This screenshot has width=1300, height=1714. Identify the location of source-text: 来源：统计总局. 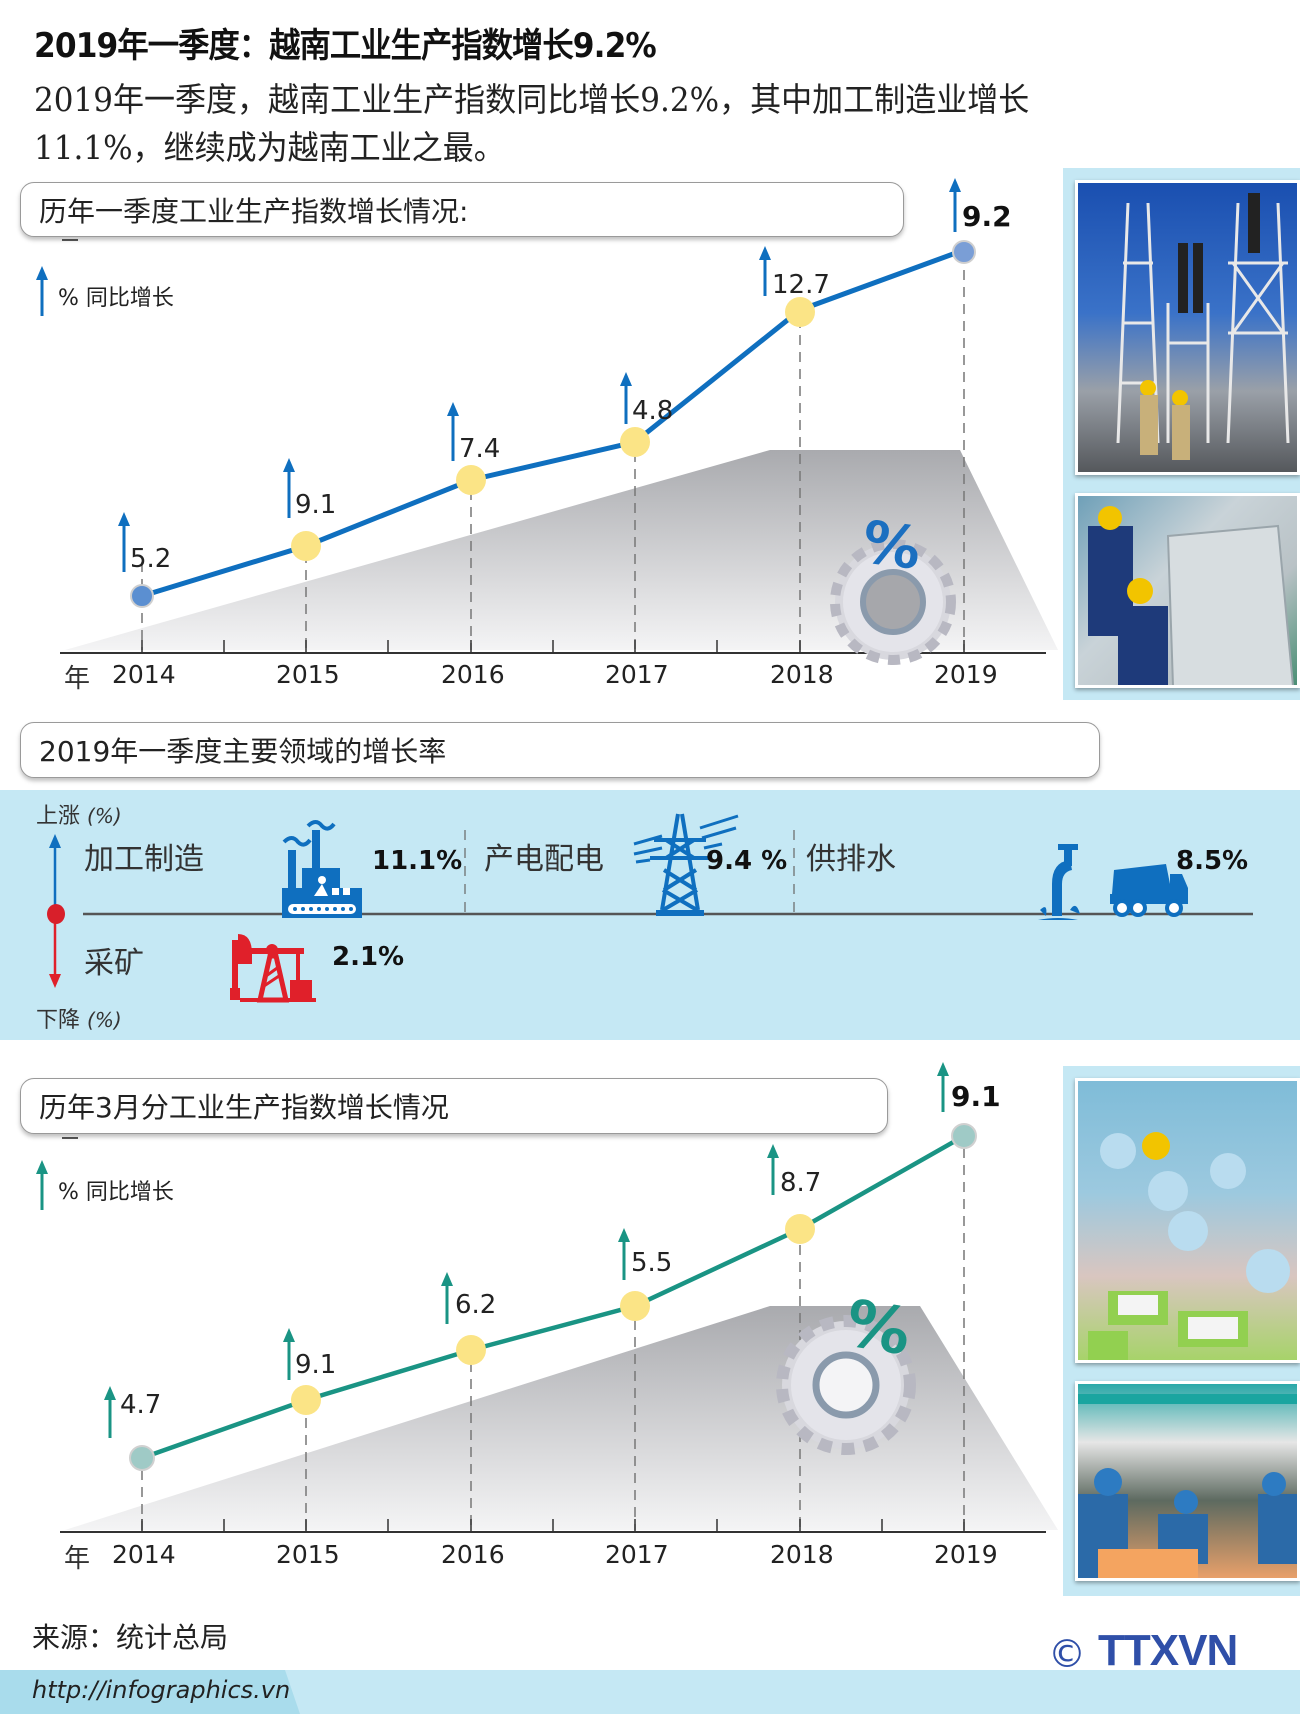
(130, 1637).